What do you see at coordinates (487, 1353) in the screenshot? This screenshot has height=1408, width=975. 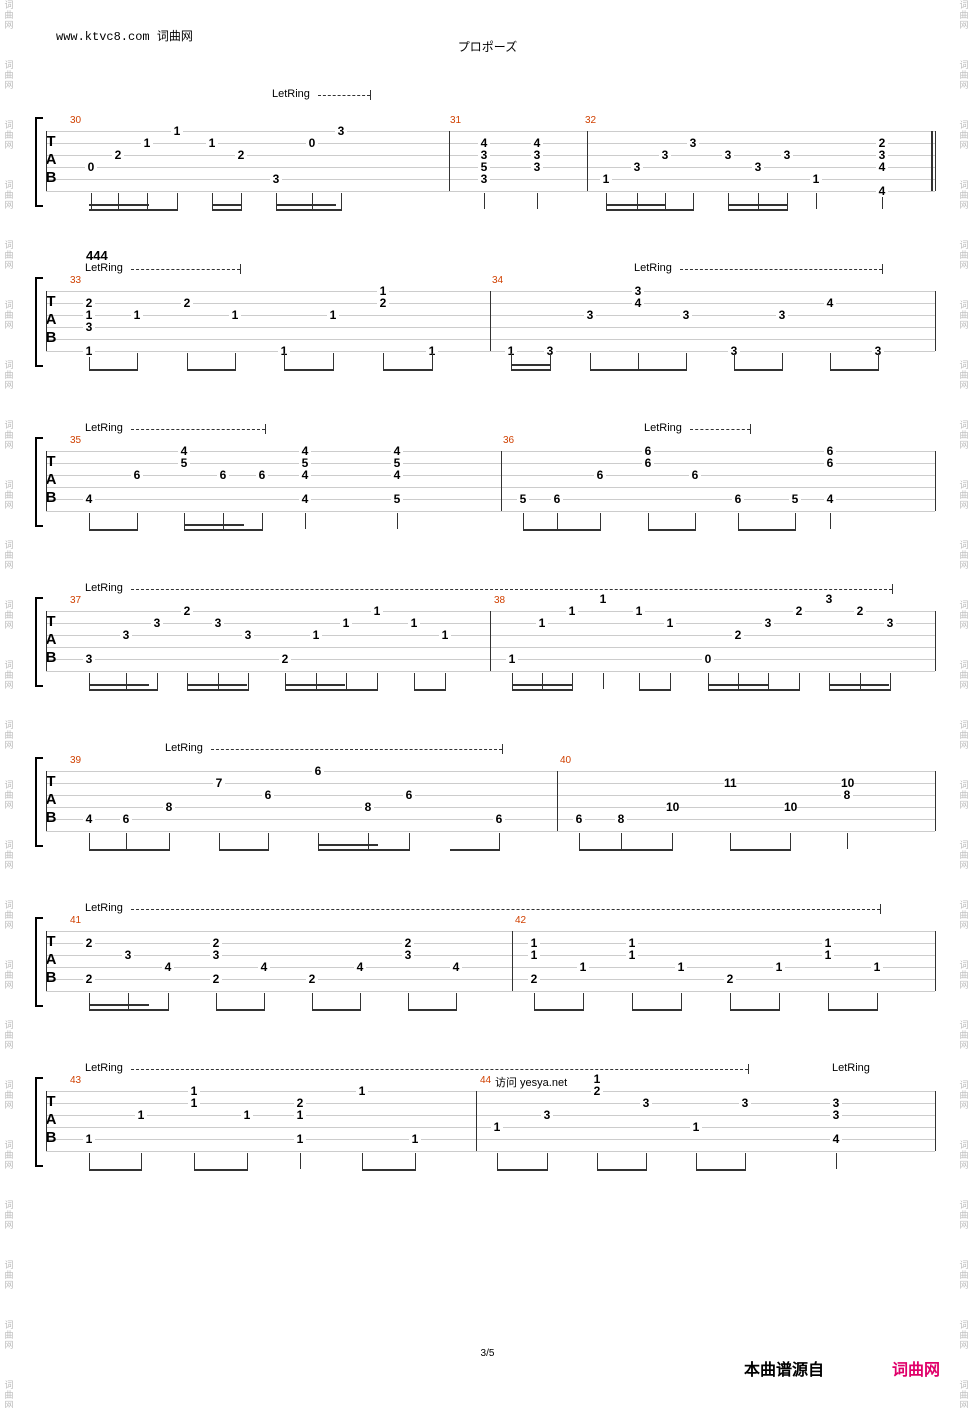 I see `page-number: 3/5` at bounding box center [487, 1353].